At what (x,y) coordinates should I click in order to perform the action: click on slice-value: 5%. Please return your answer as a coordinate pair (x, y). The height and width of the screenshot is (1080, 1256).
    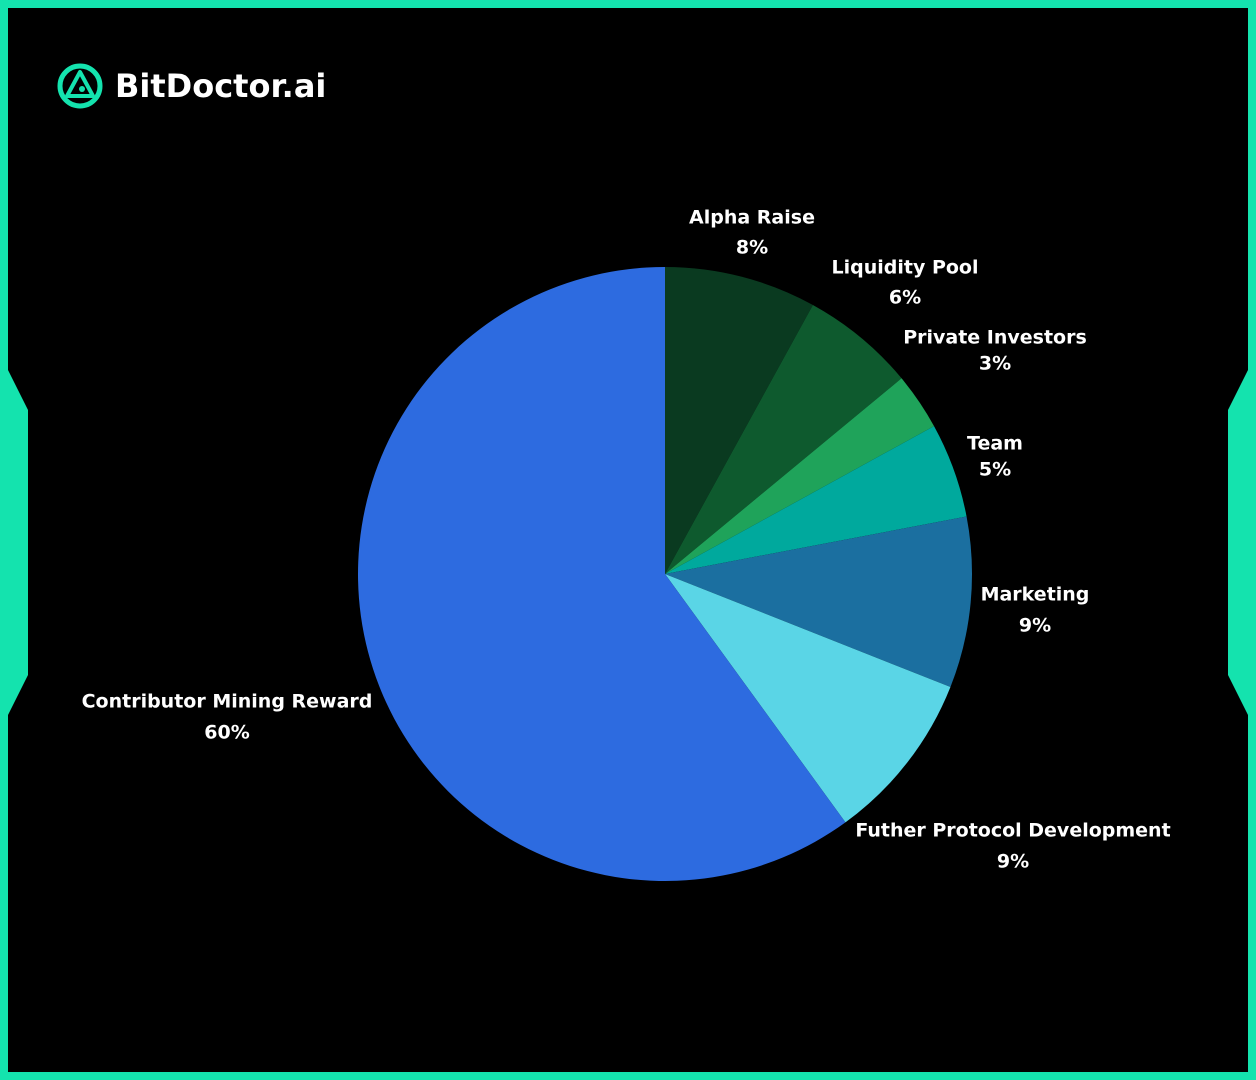
    Looking at the image, I should click on (995, 470).